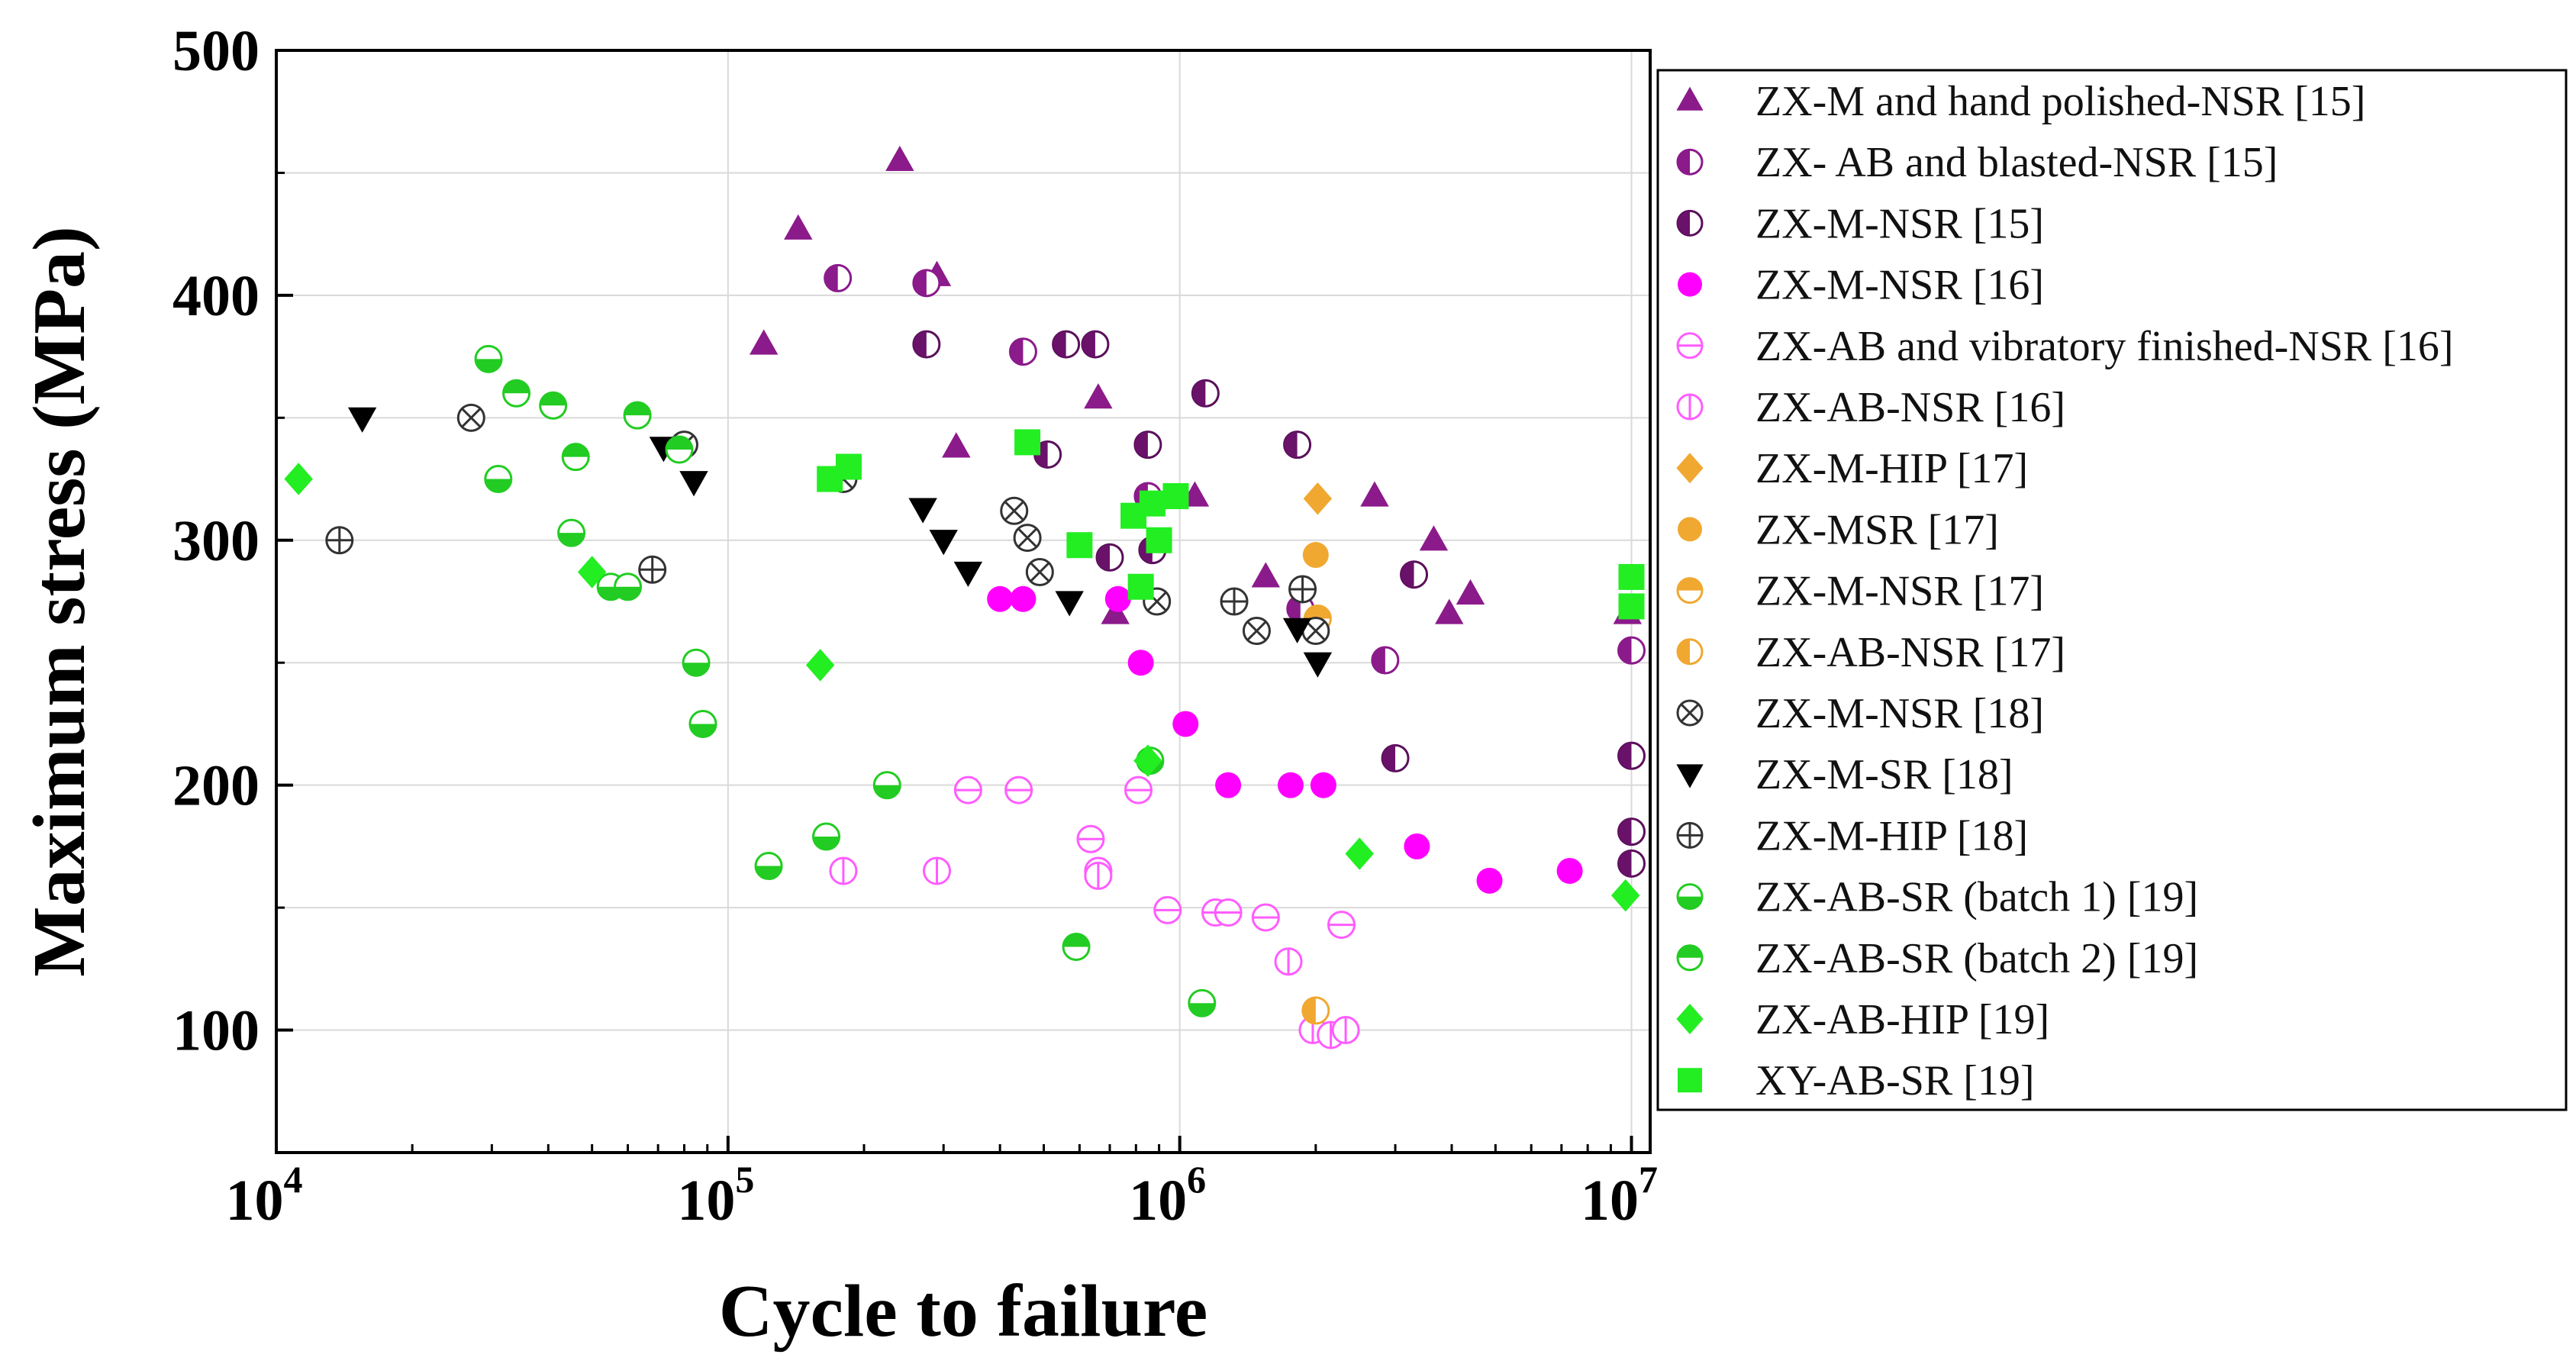  I want to click on x-tick-exponent: 5, so click(745, 1179).